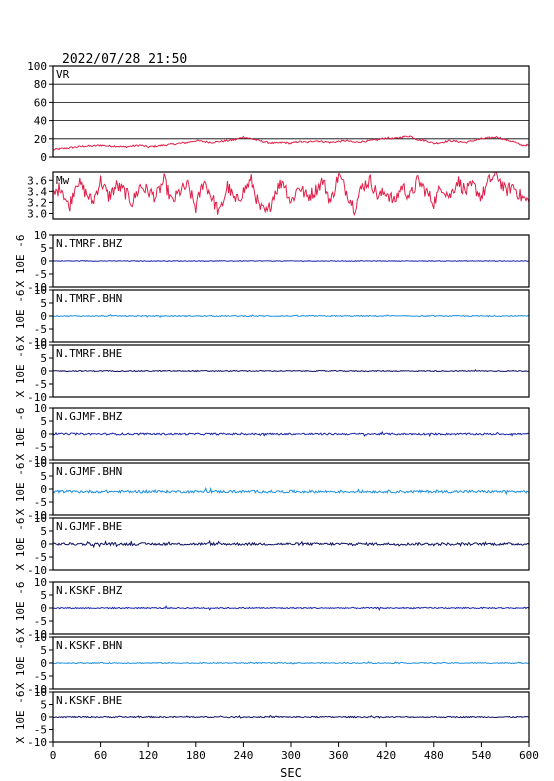  I want to click on x-tick-label: 60, so click(100, 755).